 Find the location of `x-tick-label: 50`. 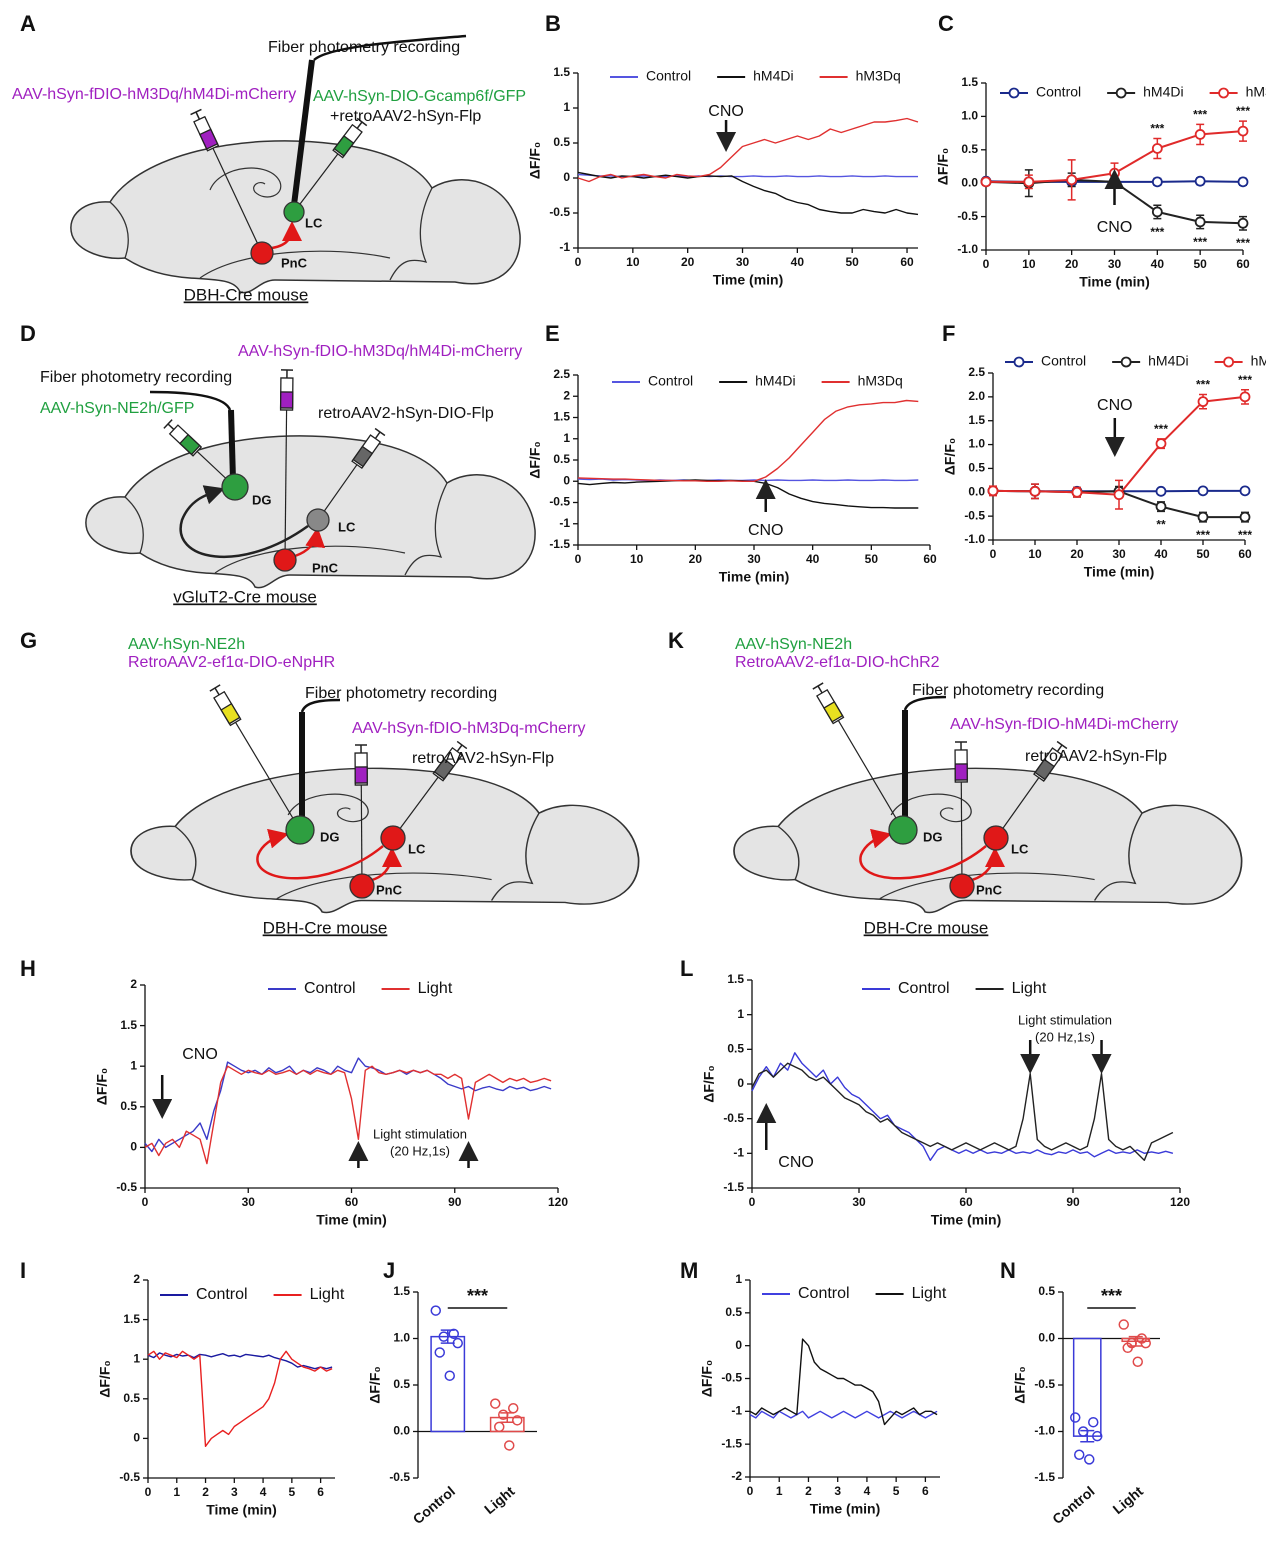

x-tick-label: 50 is located at coordinates (1203, 554).